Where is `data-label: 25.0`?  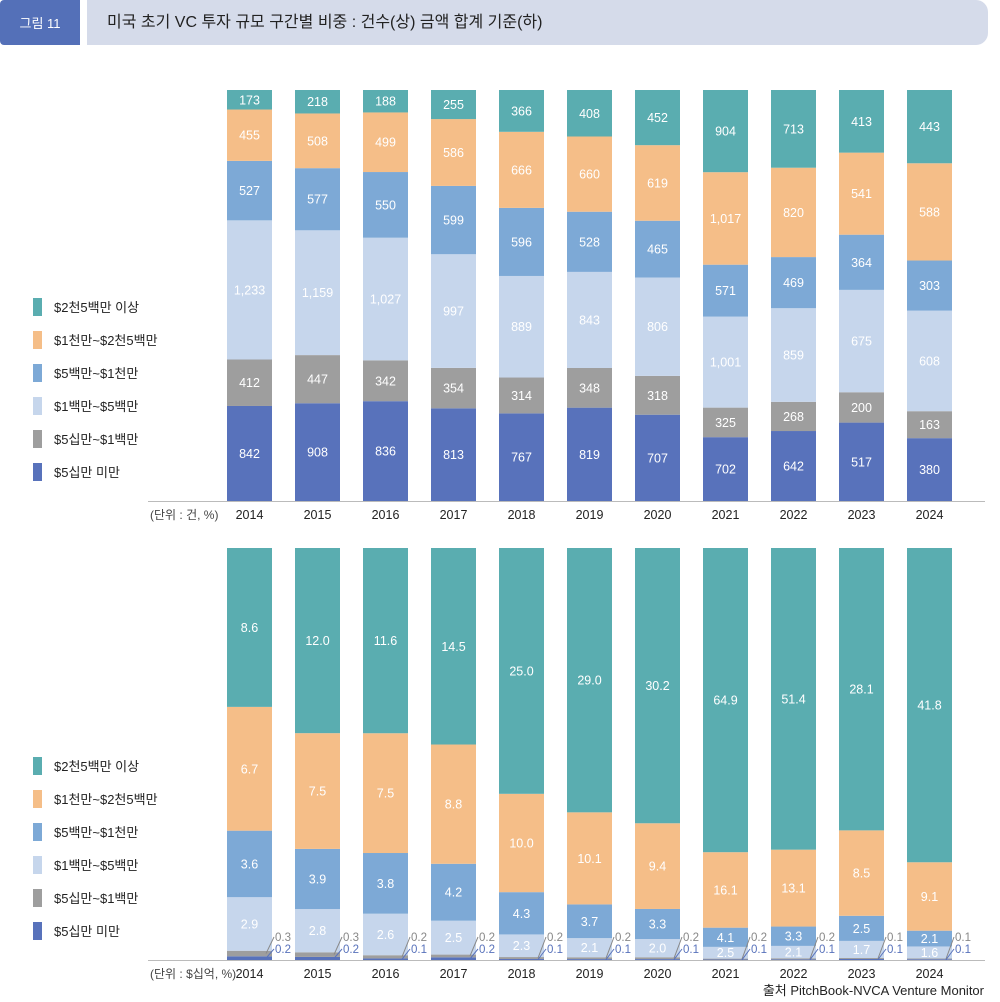
data-label: 25.0 is located at coordinates (521, 671).